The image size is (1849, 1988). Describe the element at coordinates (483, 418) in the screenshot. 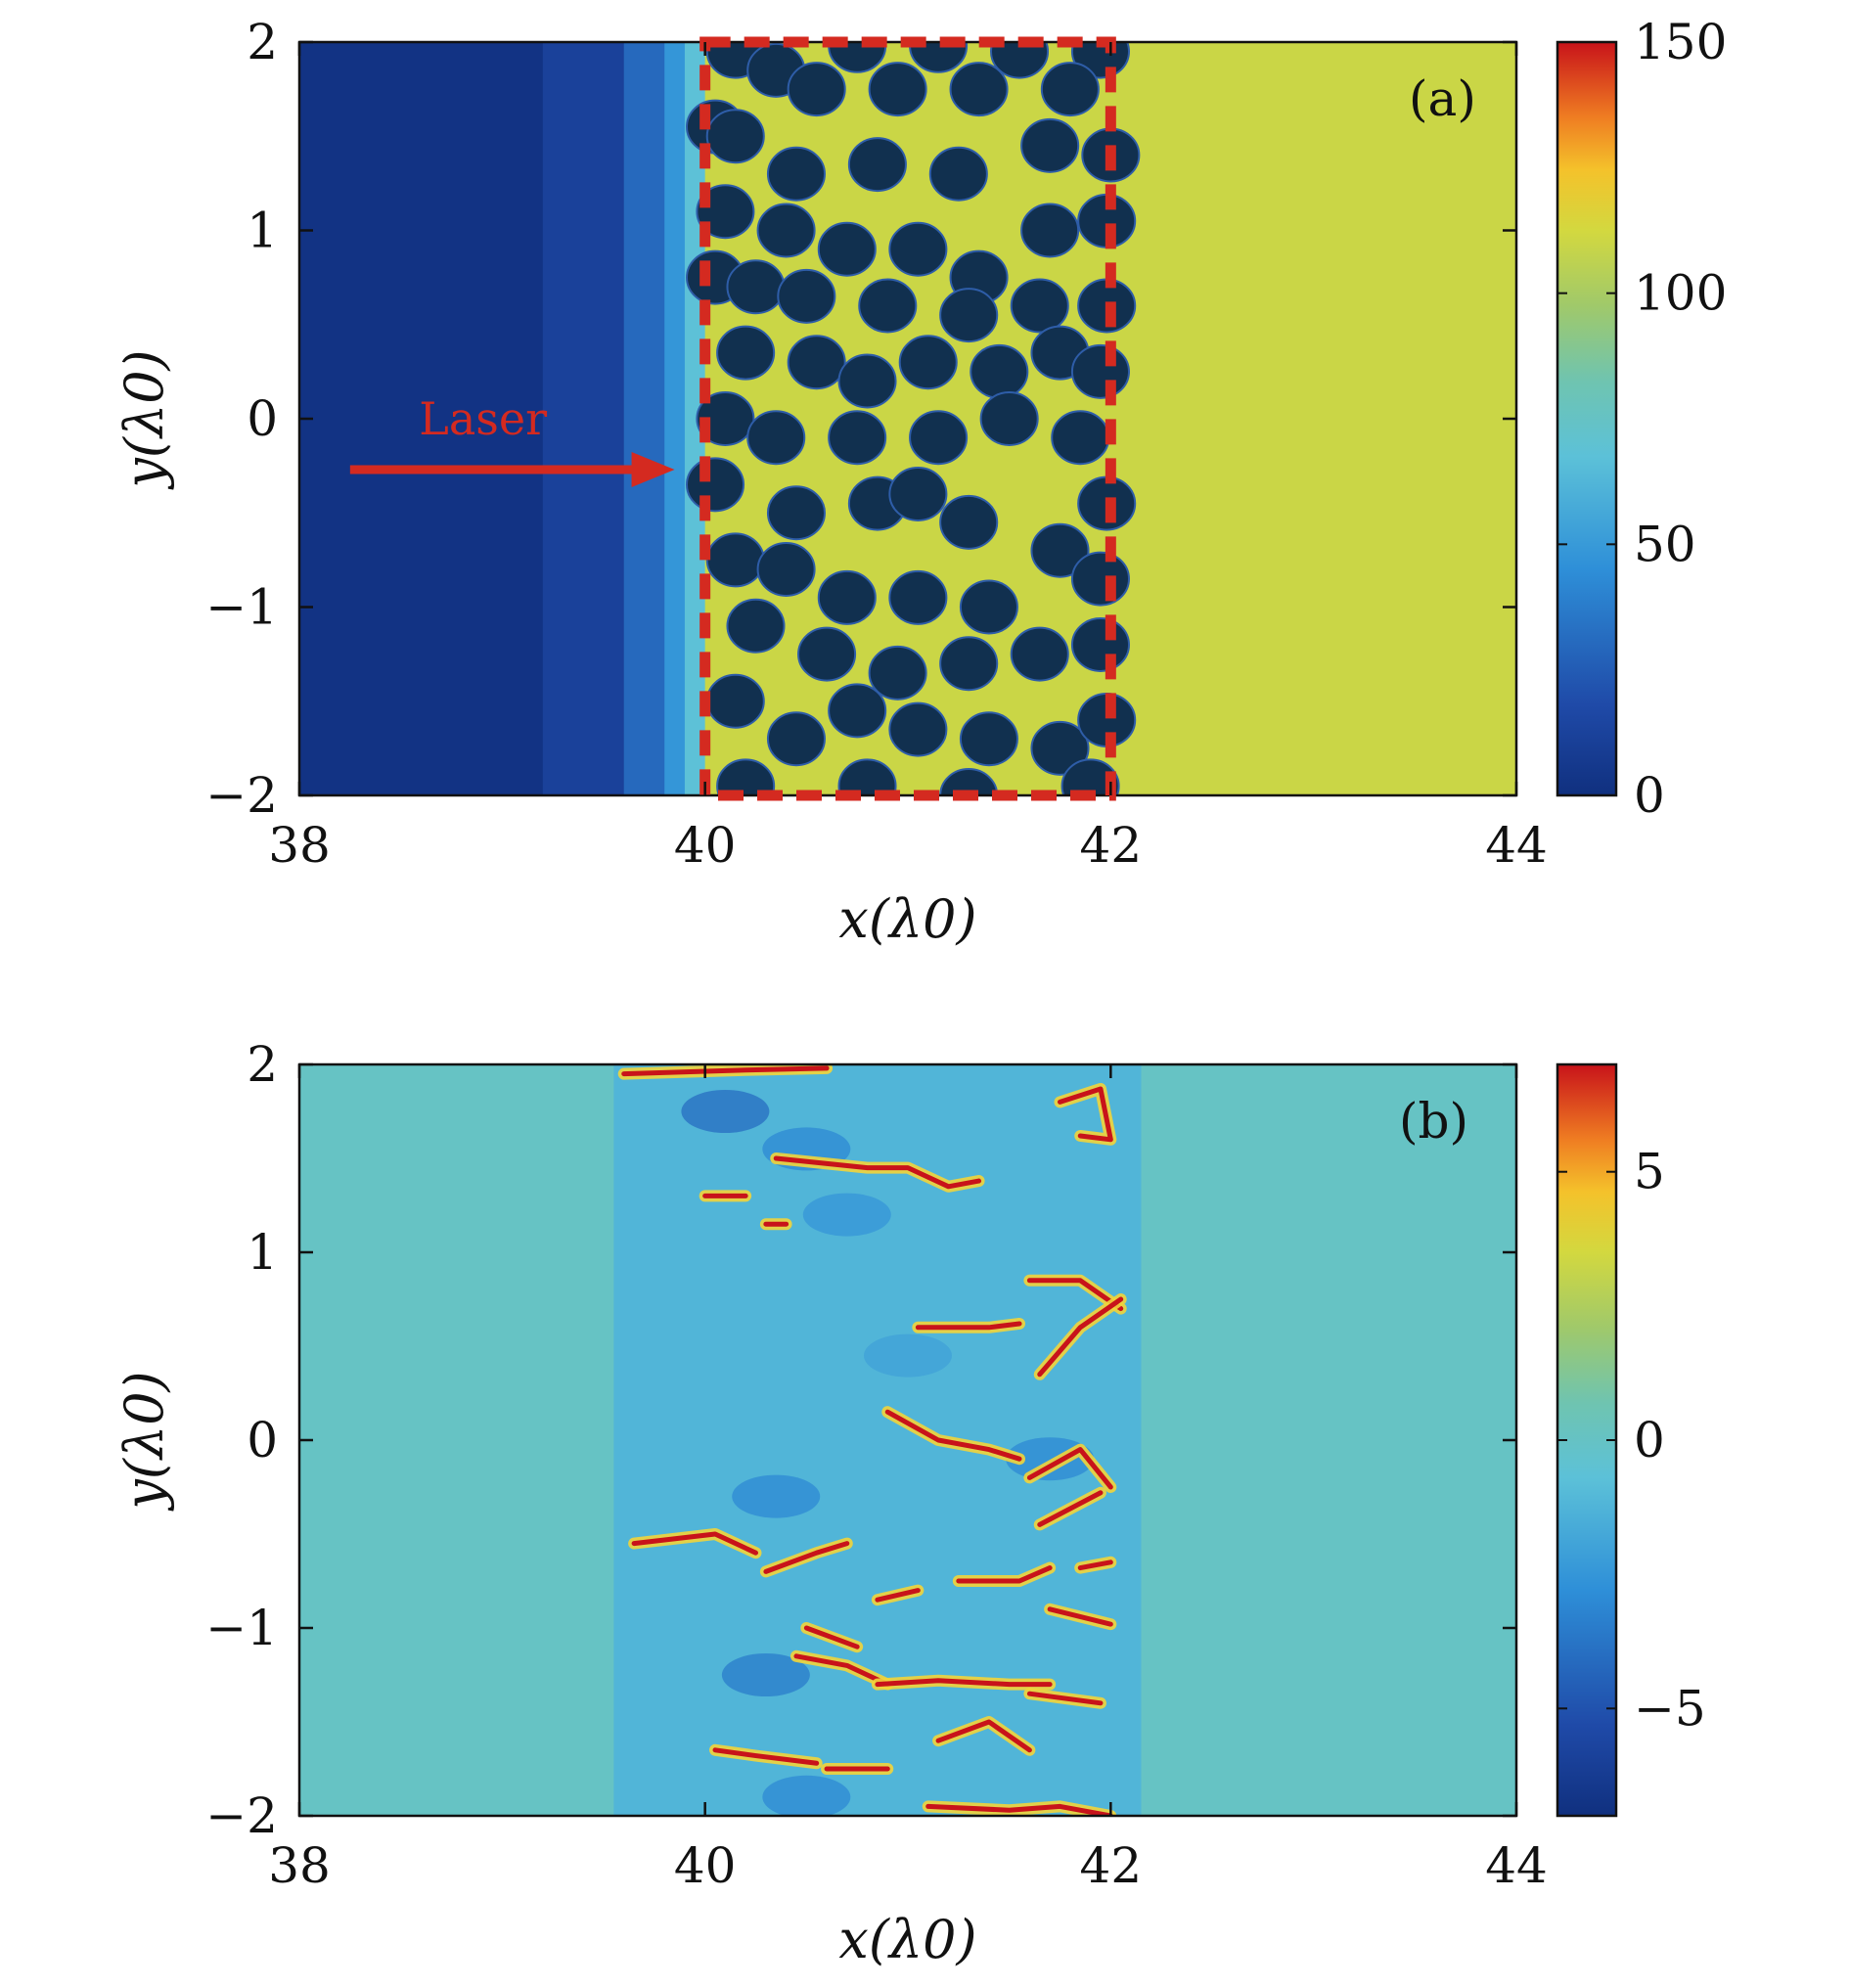

I see `laser-label: Laser` at that location.